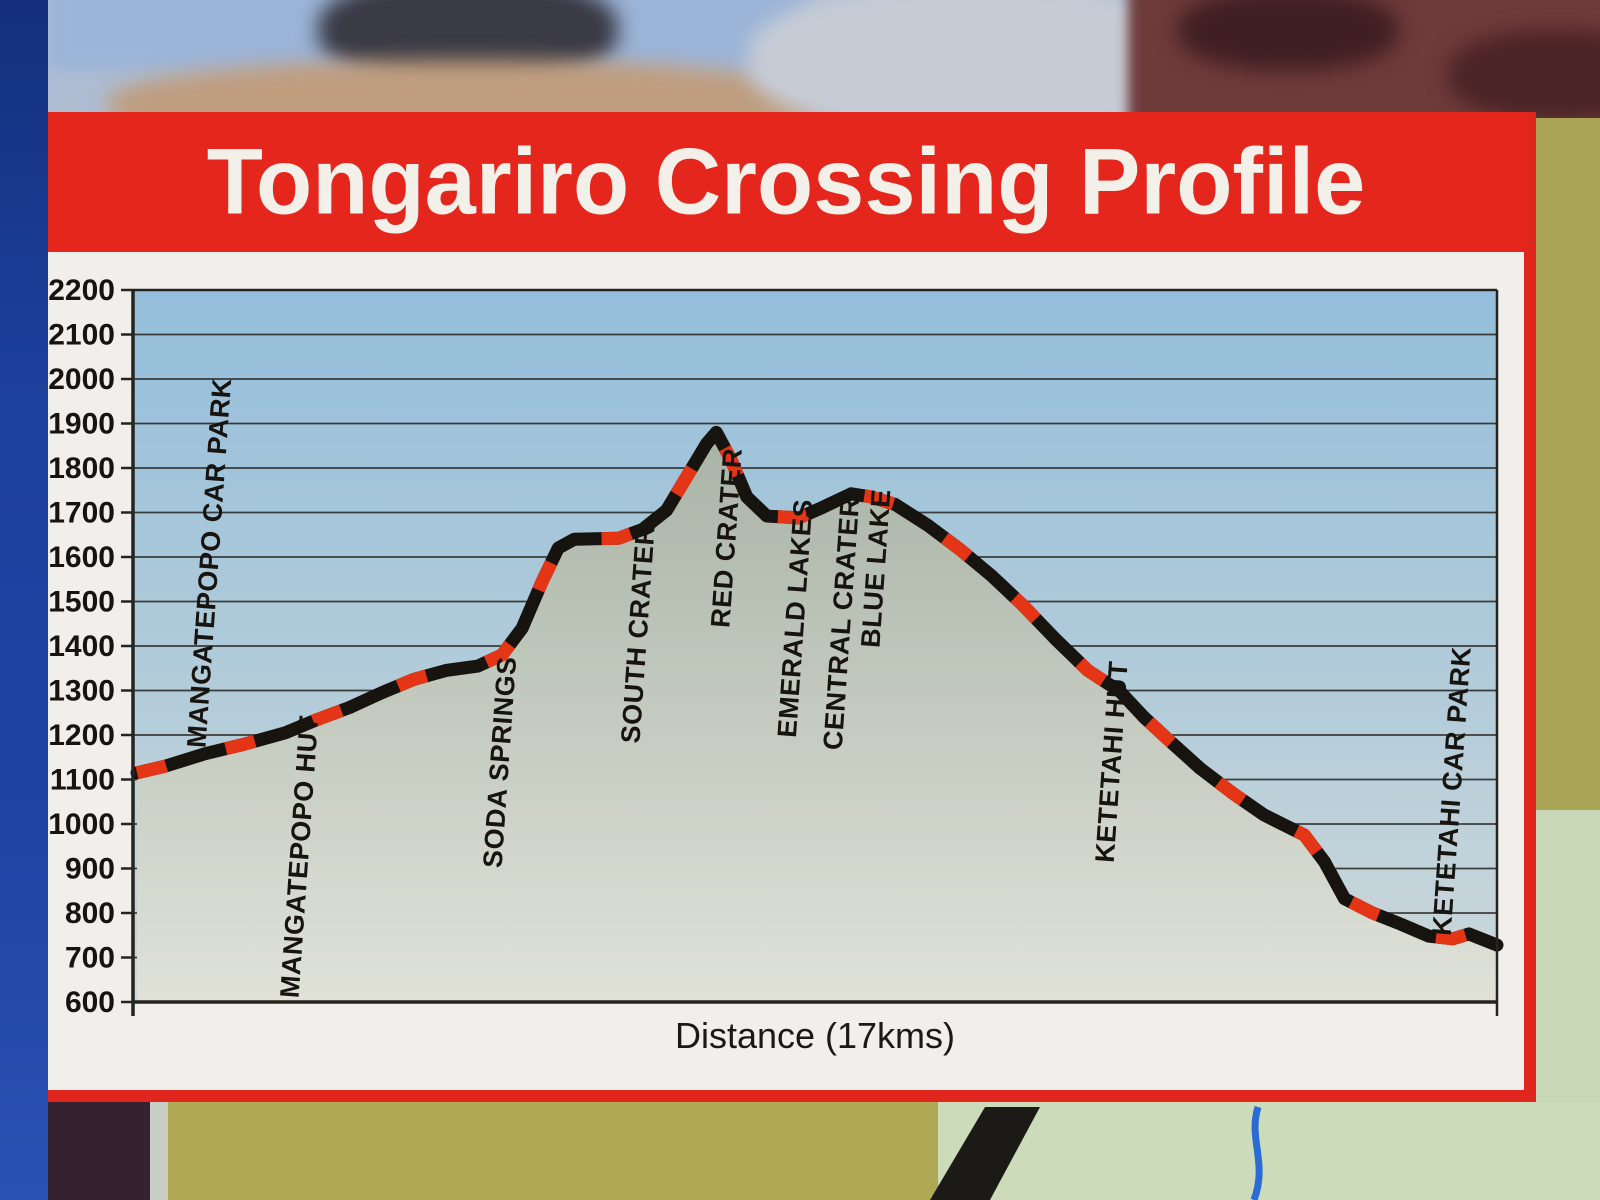 The width and height of the screenshot is (1600, 1200). Describe the element at coordinates (99, 1151) in the screenshot. I see `map-maroon-block` at that location.